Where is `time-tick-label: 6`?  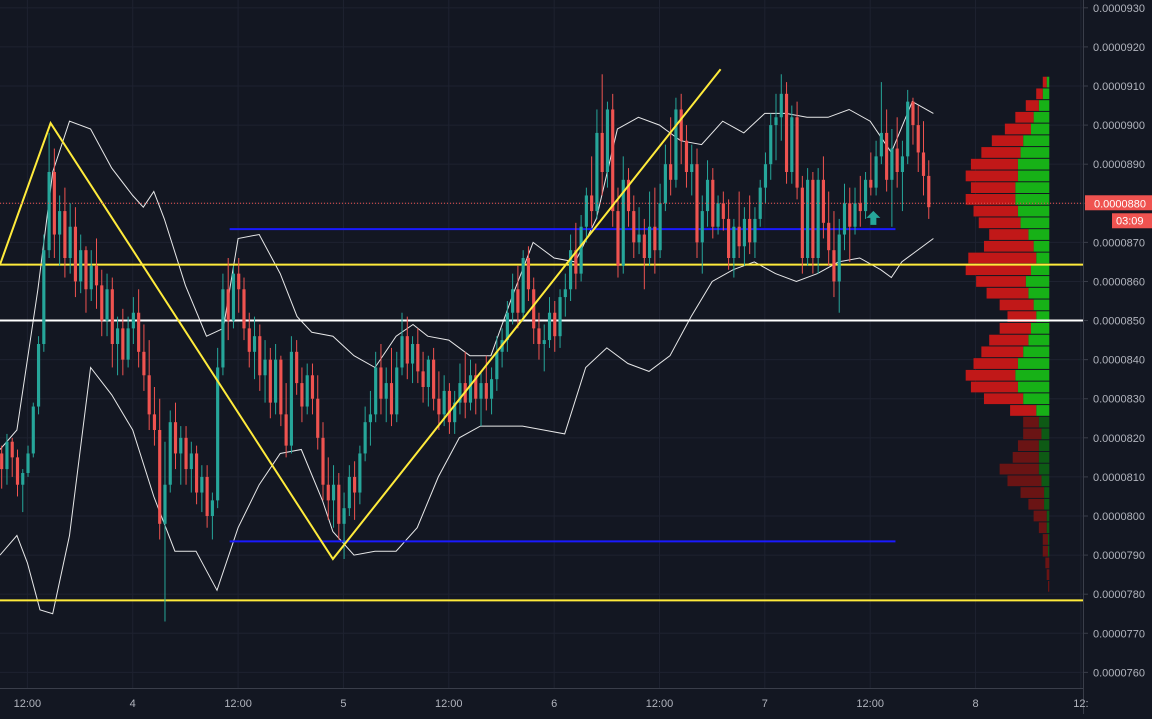 time-tick-label: 6 is located at coordinates (554, 704).